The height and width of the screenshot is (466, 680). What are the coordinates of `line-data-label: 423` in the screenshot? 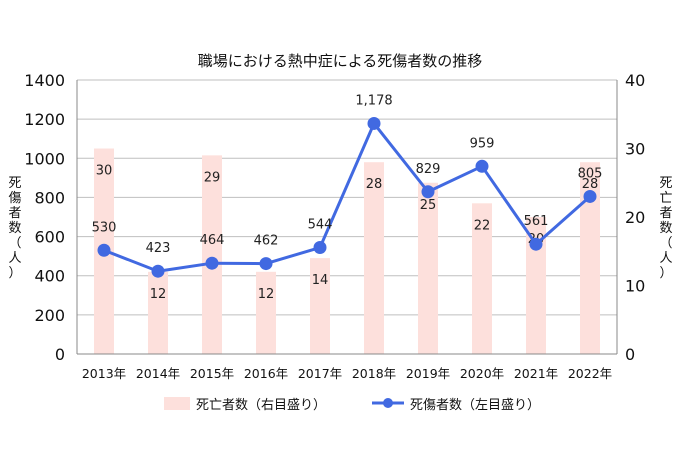 It's located at (158, 248).